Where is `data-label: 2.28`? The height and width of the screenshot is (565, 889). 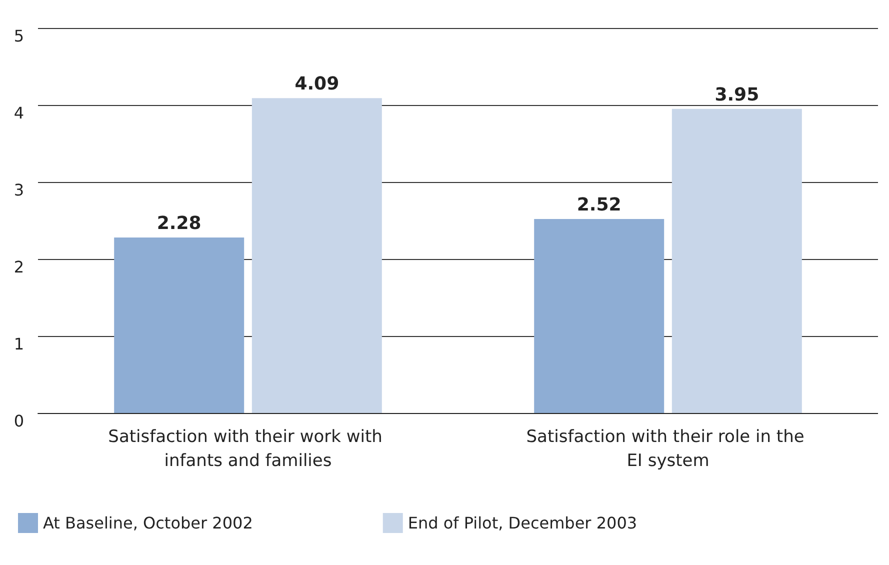
data-label: 2.28 is located at coordinates (179, 223).